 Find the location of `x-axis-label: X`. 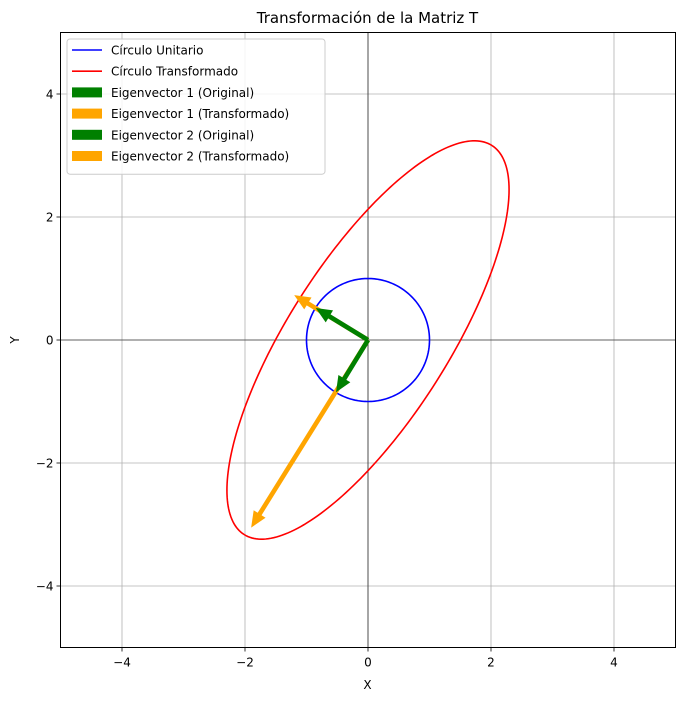

x-axis-label: X is located at coordinates (367, 685).